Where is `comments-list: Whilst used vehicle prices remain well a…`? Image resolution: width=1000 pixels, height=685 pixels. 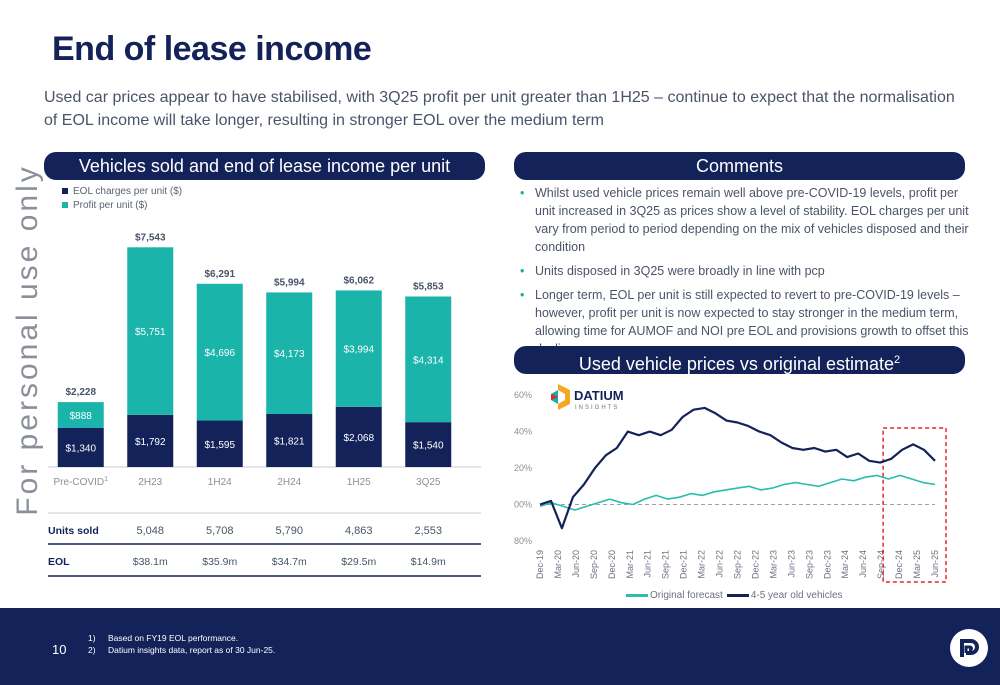
comments-list: Whilst used vehicle prices remain well a… is located at coordinates (744, 274).